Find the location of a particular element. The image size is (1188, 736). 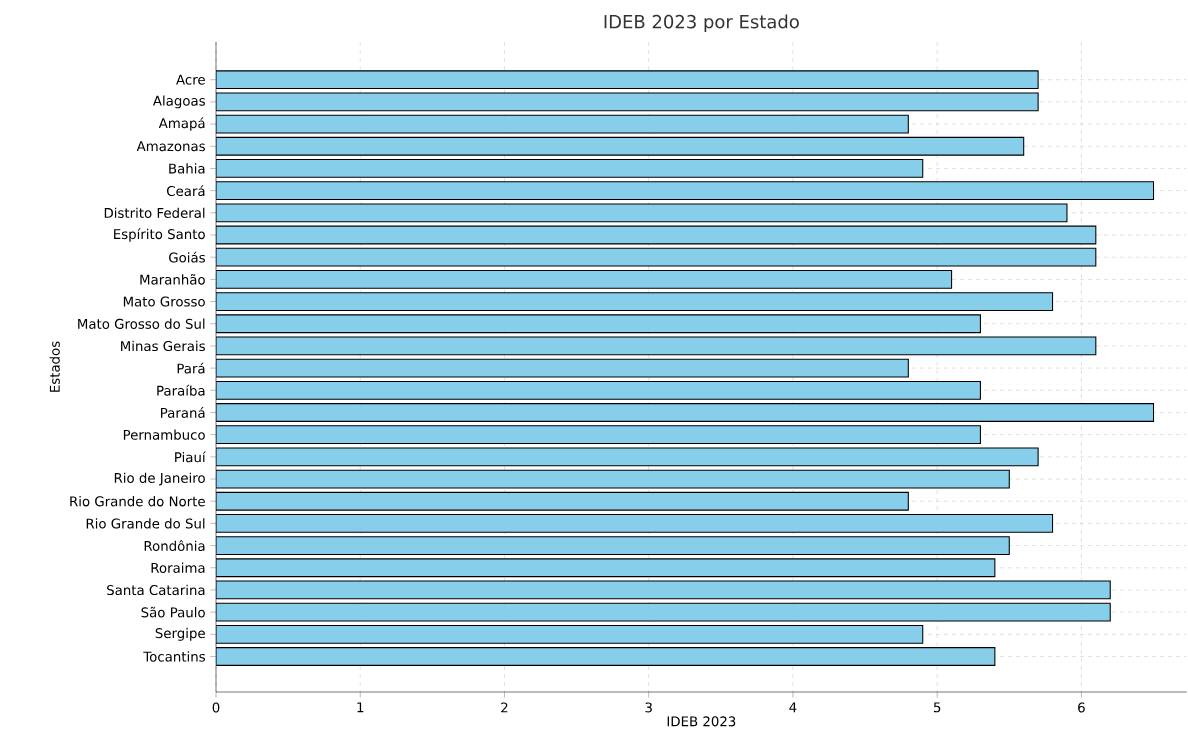

y-tick-label: Rio Grande do Sul is located at coordinates (145, 523).